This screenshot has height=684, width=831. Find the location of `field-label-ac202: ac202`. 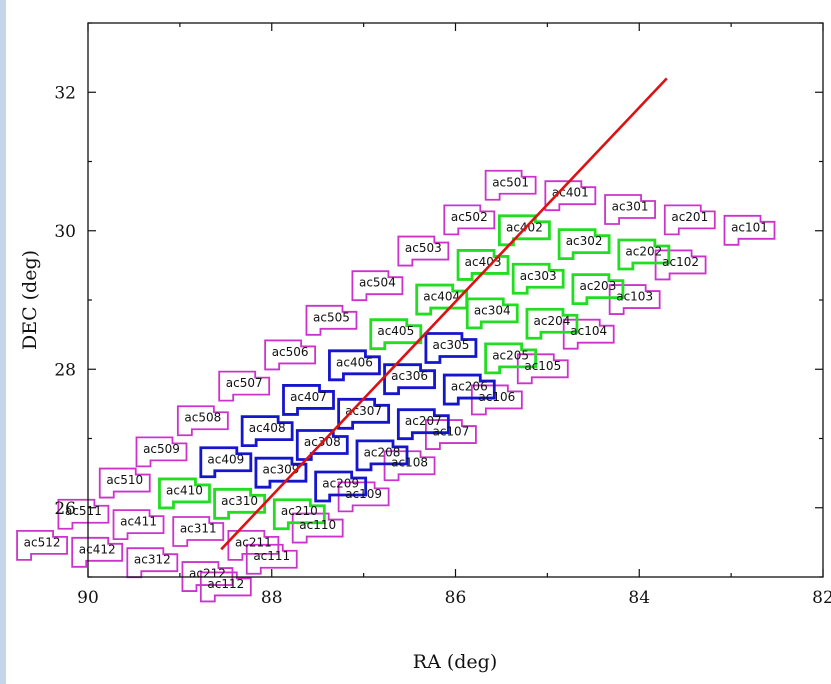

field-label-ac202: ac202 is located at coordinates (643, 252).